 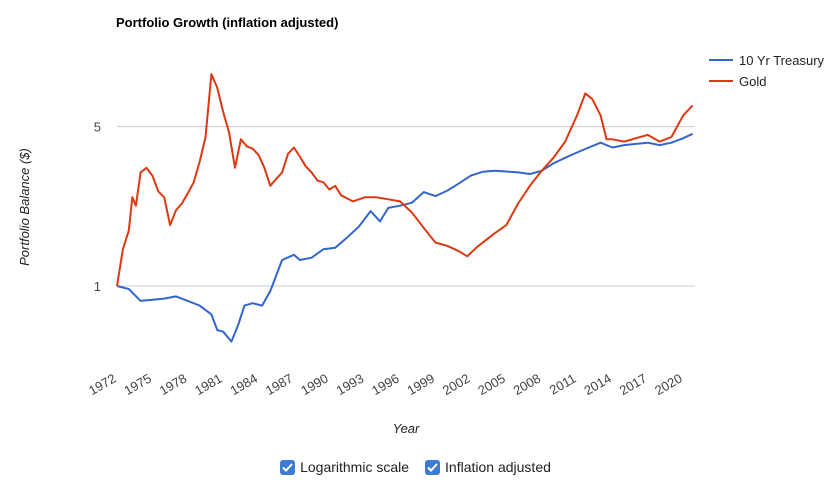 What do you see at coordinates (498, 467) in the screenshot?
I see `inflation-adjusted-label: Inflation adjusted` at bounding box center [498, 467].